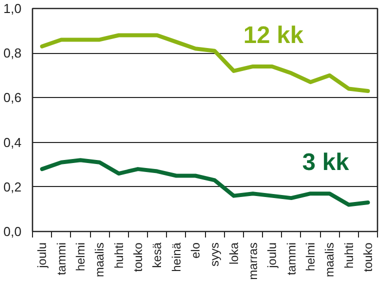 The width and height of the screenshot is (385, 282). Describe the element at coordinates (233, 253) in the screenshot. I see `x-tick-label: loka` at that location.